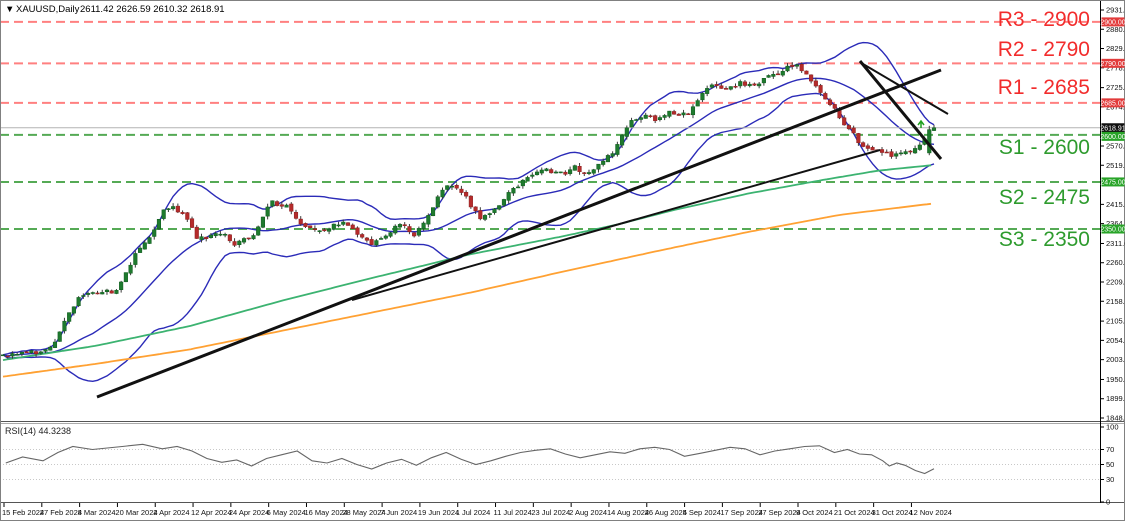  Describe the element at coordinates (23, 512) in the screenshot. I see `date-tick-label: 15 Feb 2024` at that location.